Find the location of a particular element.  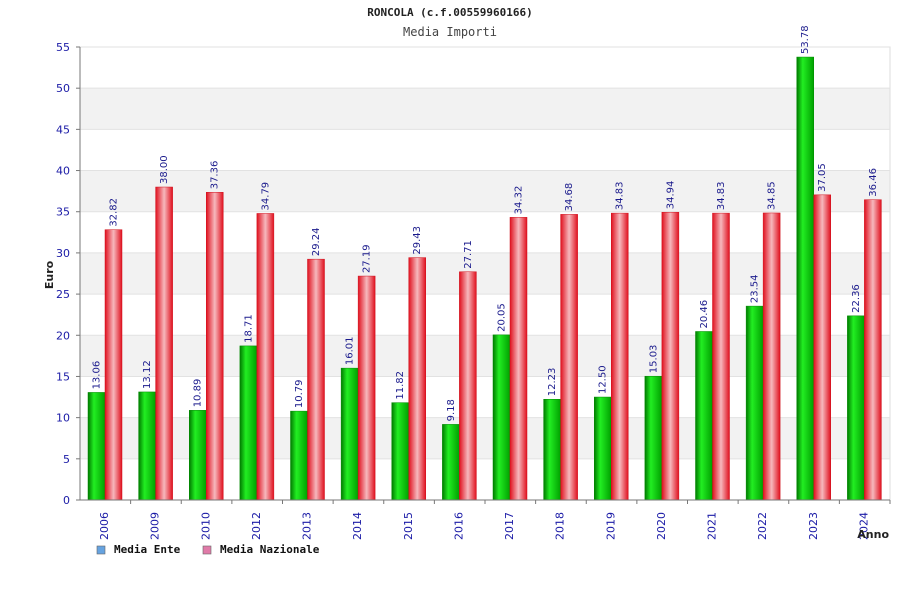

bar-media-nazionale-2024 is located at coordinates (873, 350).